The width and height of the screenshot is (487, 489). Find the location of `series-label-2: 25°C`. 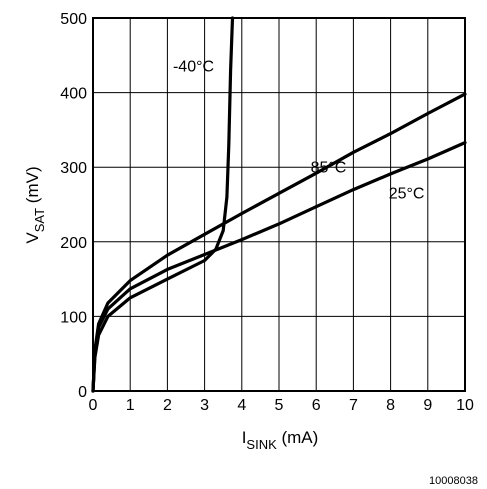

series-label-2: 25°C is located at coordinates (407, 194).